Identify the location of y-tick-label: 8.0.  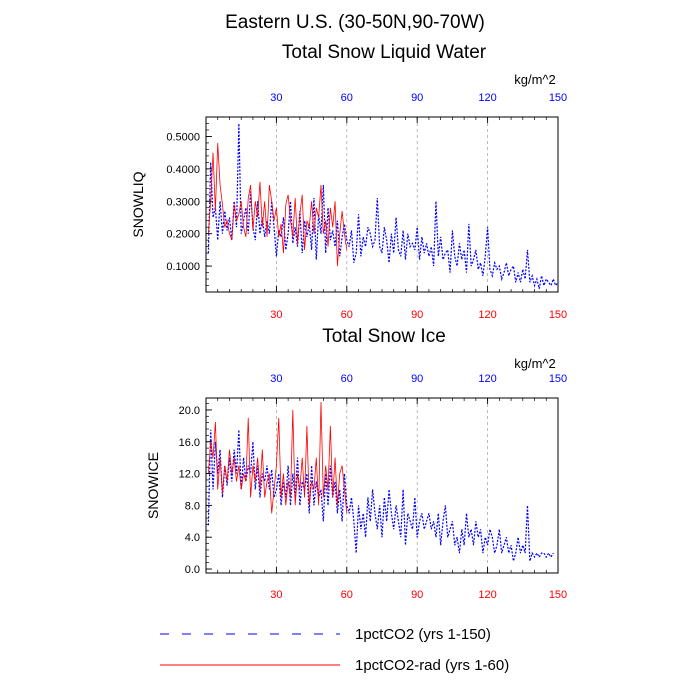
(192, 506).